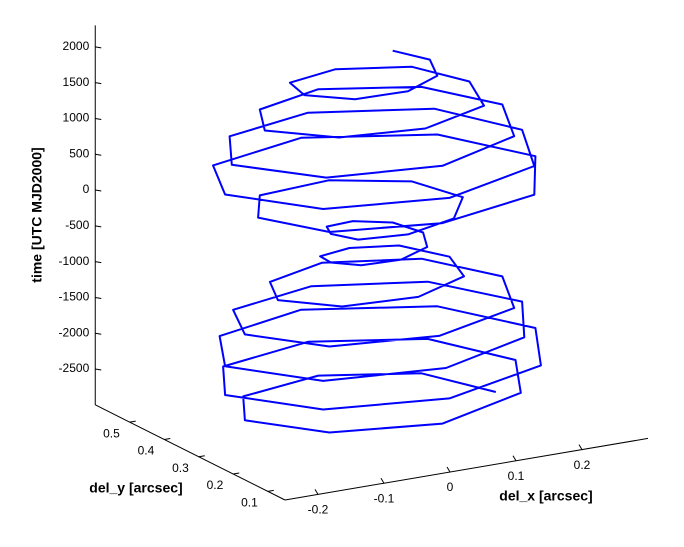 The height and width of the screenshot is (547, 684). What do you see at coordinates (582, 465) in the screenshot?
I see `x-tick-label: 0.2` at bounding box center [582, 465].